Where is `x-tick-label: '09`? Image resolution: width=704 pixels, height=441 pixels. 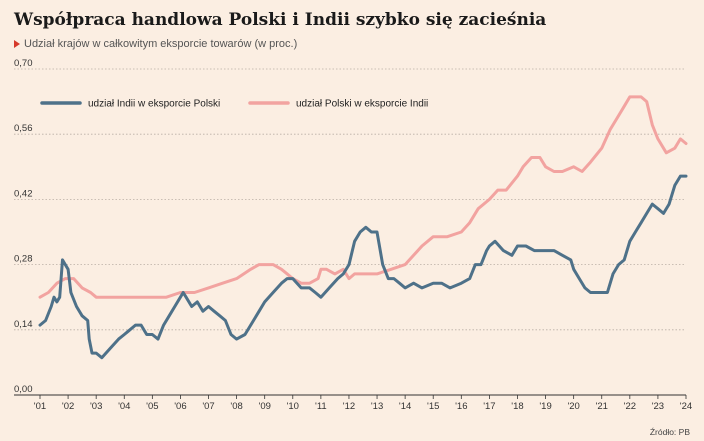
x-tick-label: '09 is located at coordinates (265, 406).